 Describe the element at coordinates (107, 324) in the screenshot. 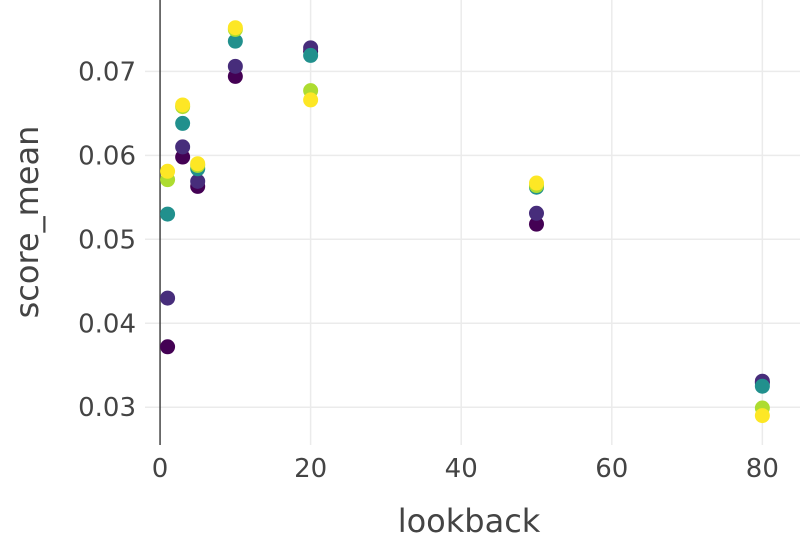

I see `y-tick-label: 0.04` at that location.